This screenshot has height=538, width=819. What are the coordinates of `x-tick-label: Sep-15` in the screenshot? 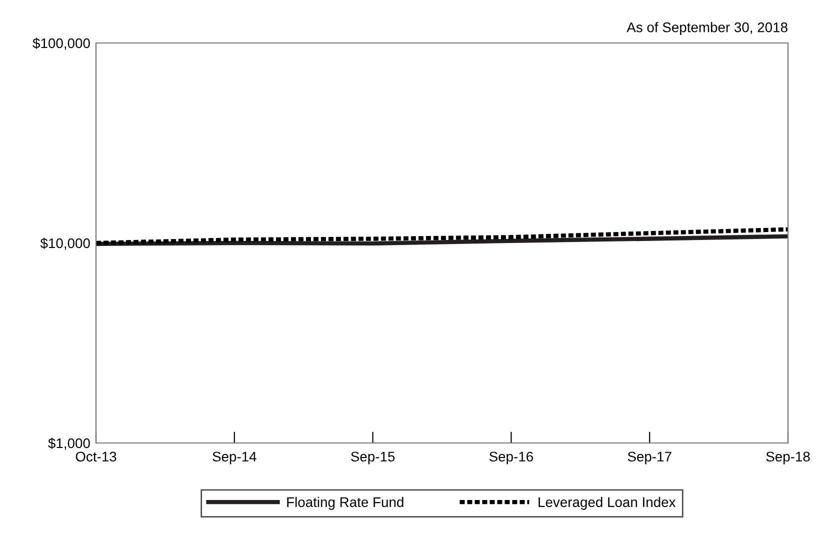 It's located at (373, 458).